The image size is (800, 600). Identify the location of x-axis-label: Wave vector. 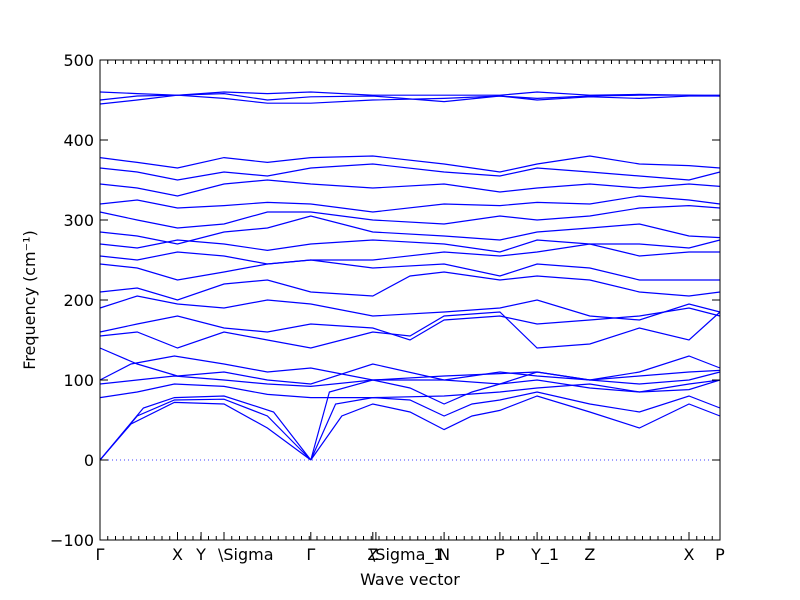
(410, 579).